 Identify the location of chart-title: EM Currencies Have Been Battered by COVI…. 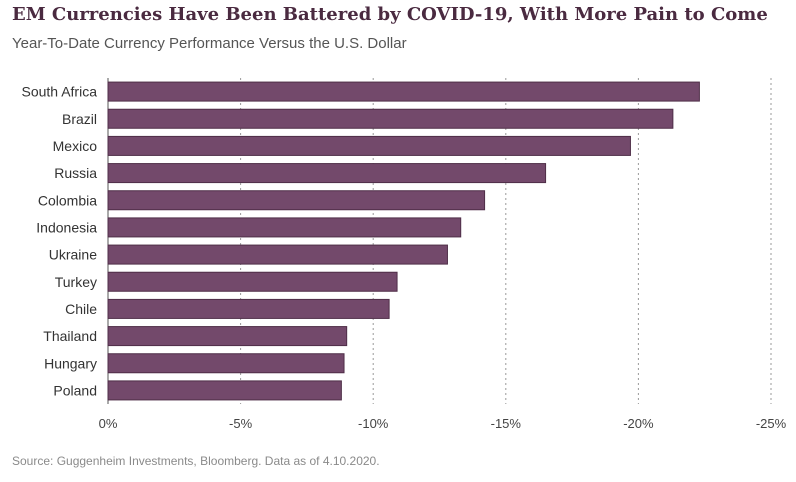
(390, 14).